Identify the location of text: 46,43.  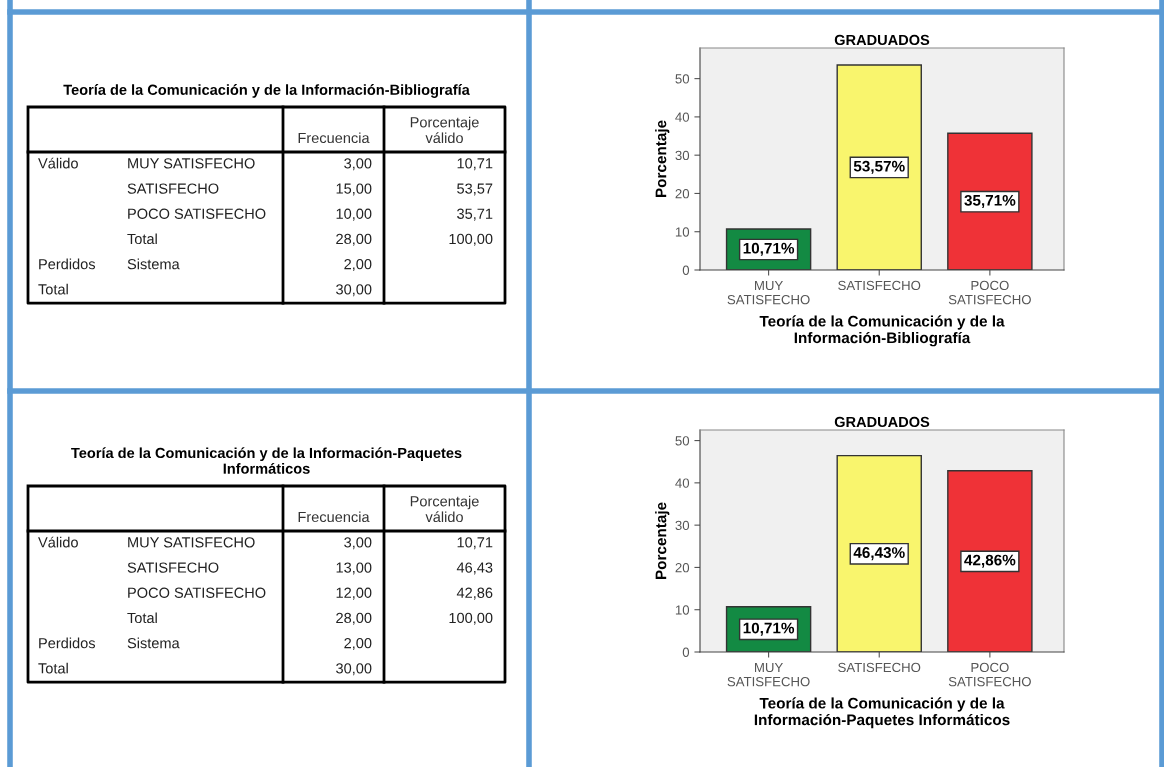
(474, 568).